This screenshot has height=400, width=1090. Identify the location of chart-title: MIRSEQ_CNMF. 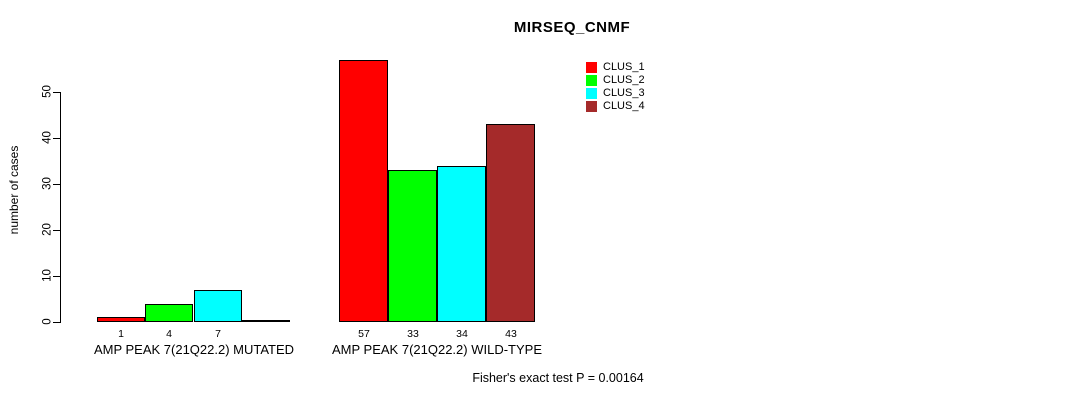
(572, 27).